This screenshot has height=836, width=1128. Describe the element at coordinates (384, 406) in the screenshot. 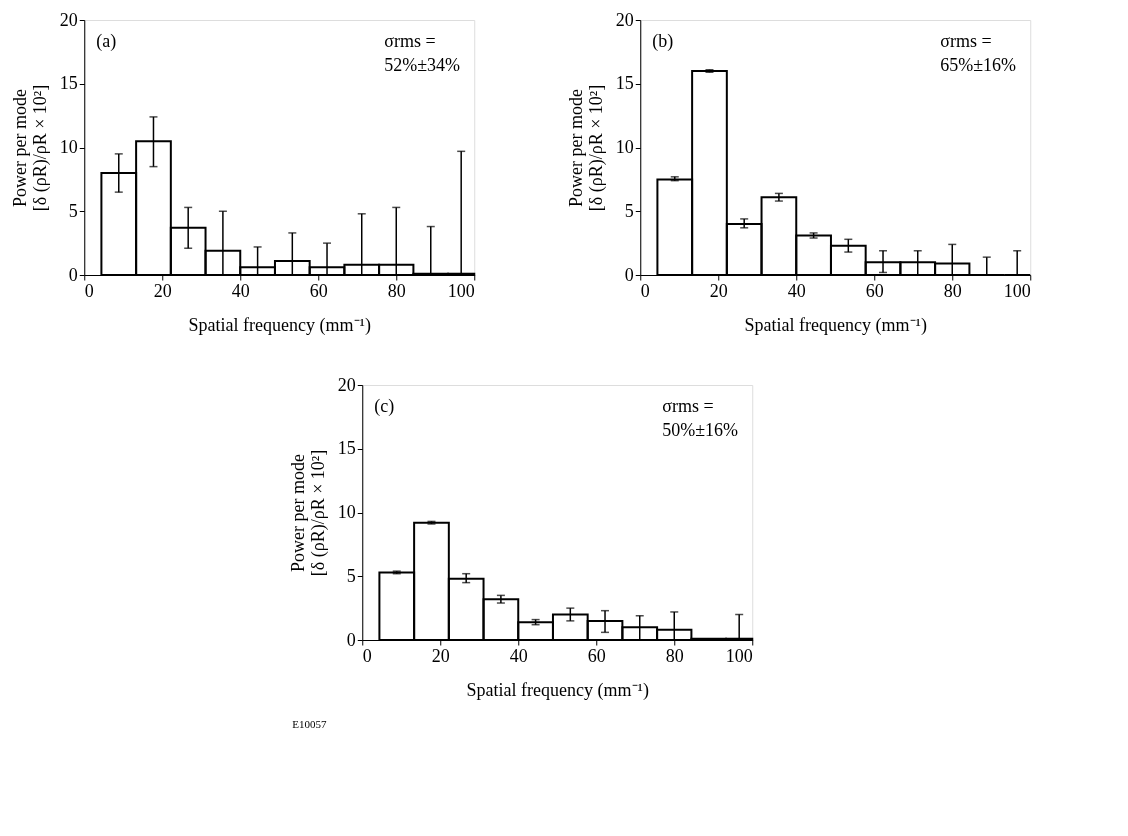

I see `annotation: (c)` at that location.